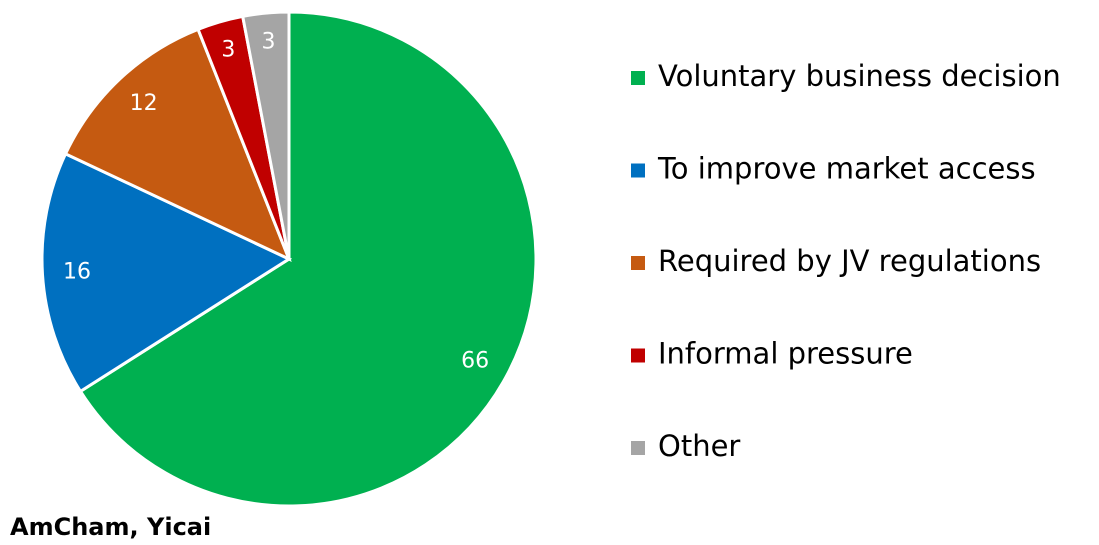 The width and height of the screenshot is (1099, 545). What do you see at coordinates (785, 354) in the screenshot?
I see `legend-label: Informal pressure` at bounding box center [785, 354].